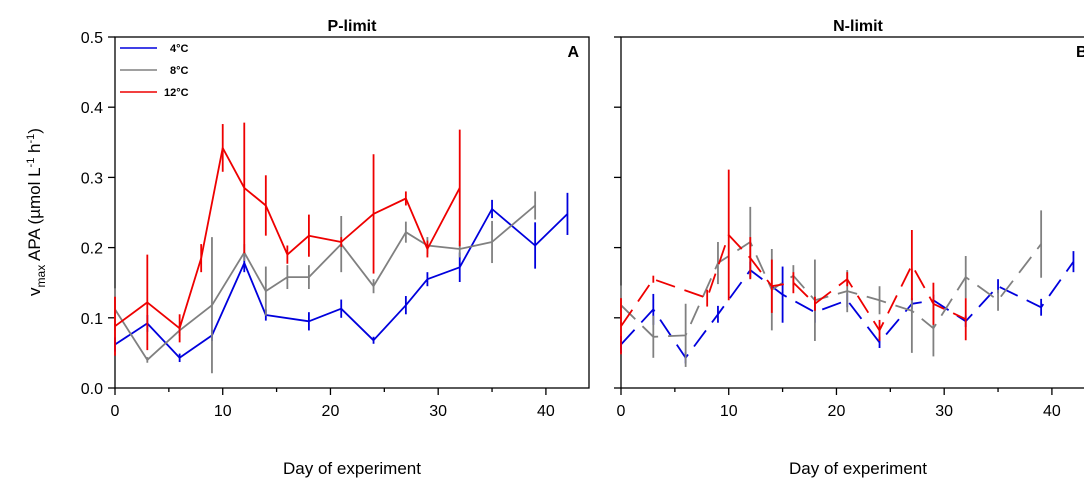  What do you see at coordinates (1080, 52) in the screenshot?
I see `panel-b-letter: B` at bounding box center [1080, 52].